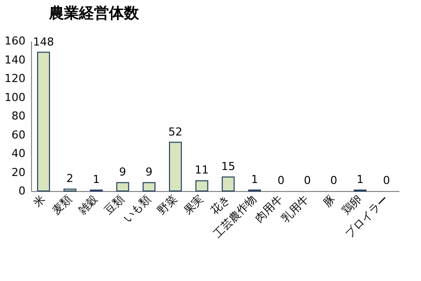 This screenshot has height=281, width=421. I want to click on x-tick-label: 野菜, so click(167, 205).